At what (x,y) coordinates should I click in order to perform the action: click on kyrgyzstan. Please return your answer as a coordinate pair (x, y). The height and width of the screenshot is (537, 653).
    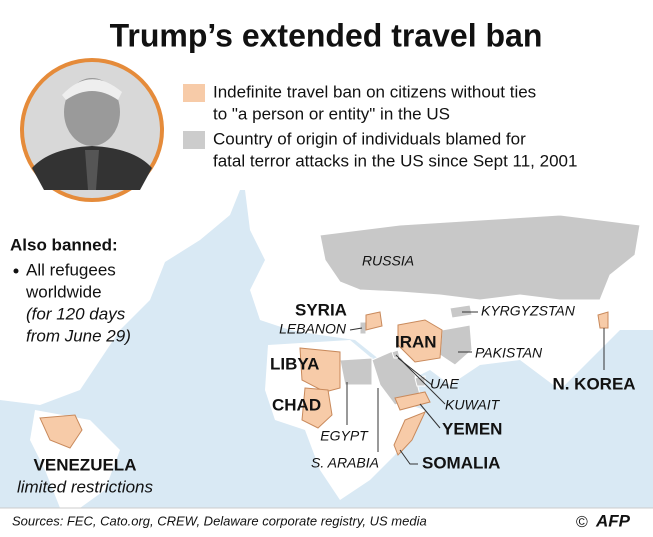
    Looking at the image, I should click on (461, 311).